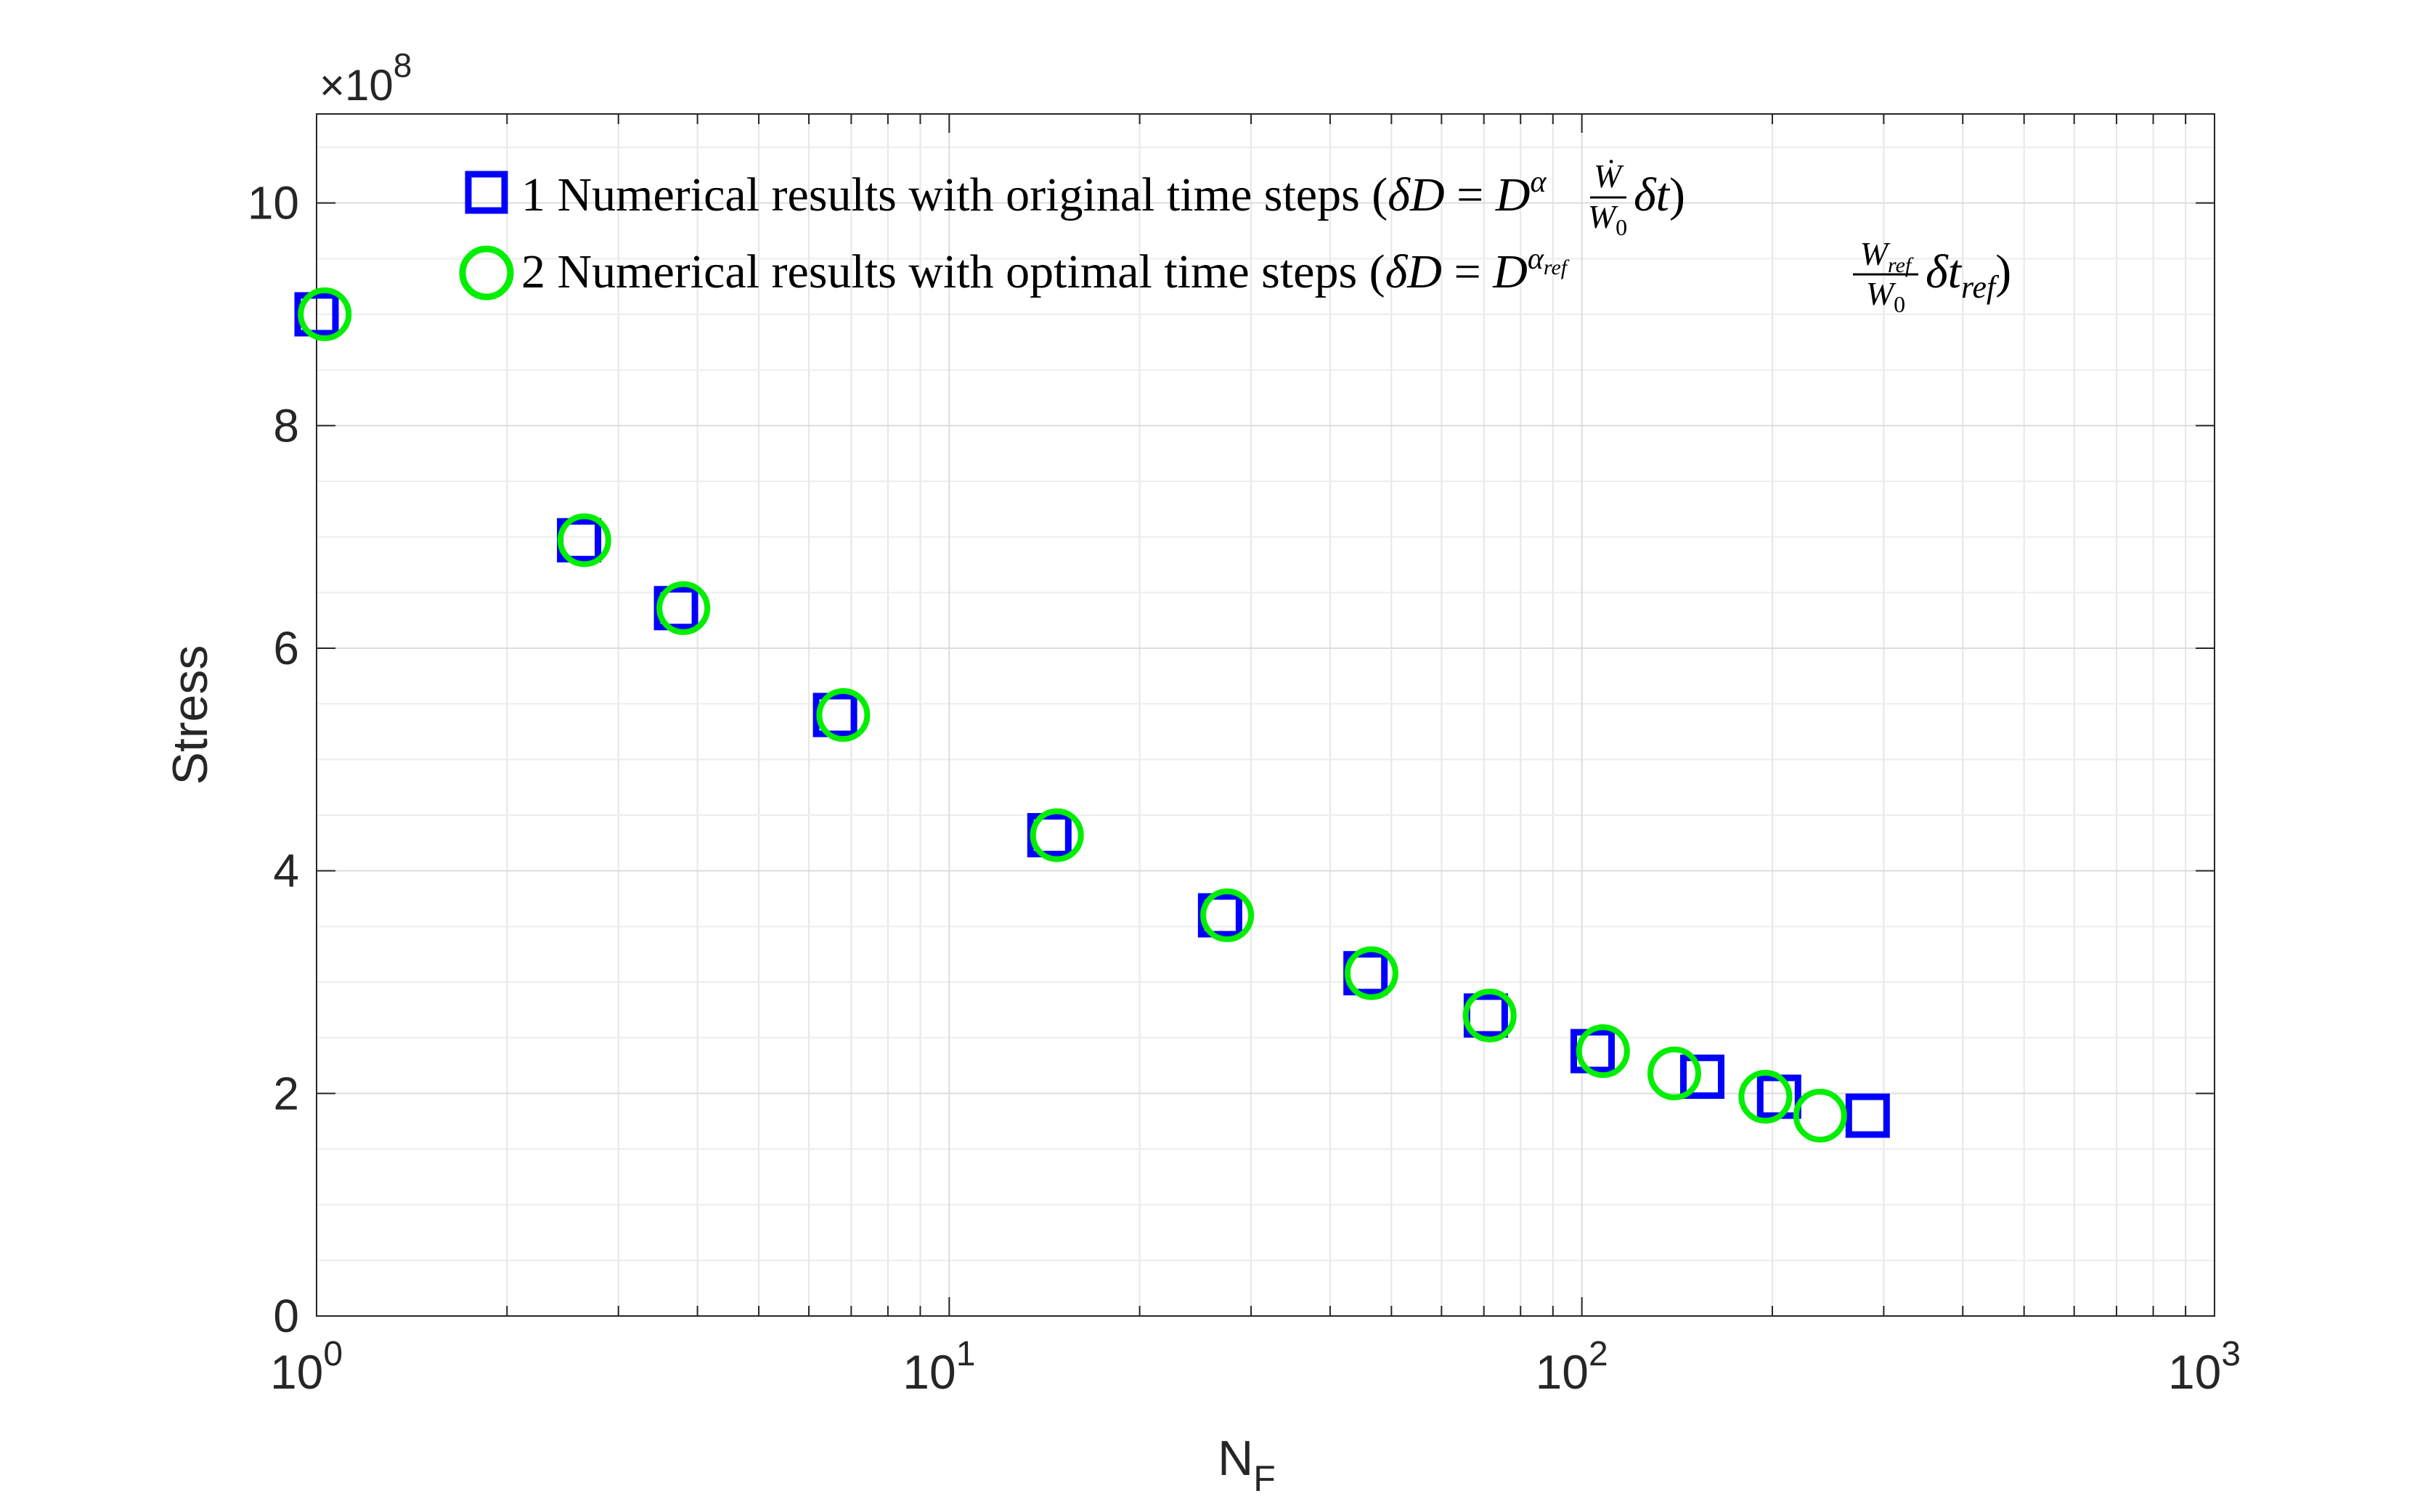  I want to click on y-tick-labels: 0 2 4 6 8 10, so click(273, 759).